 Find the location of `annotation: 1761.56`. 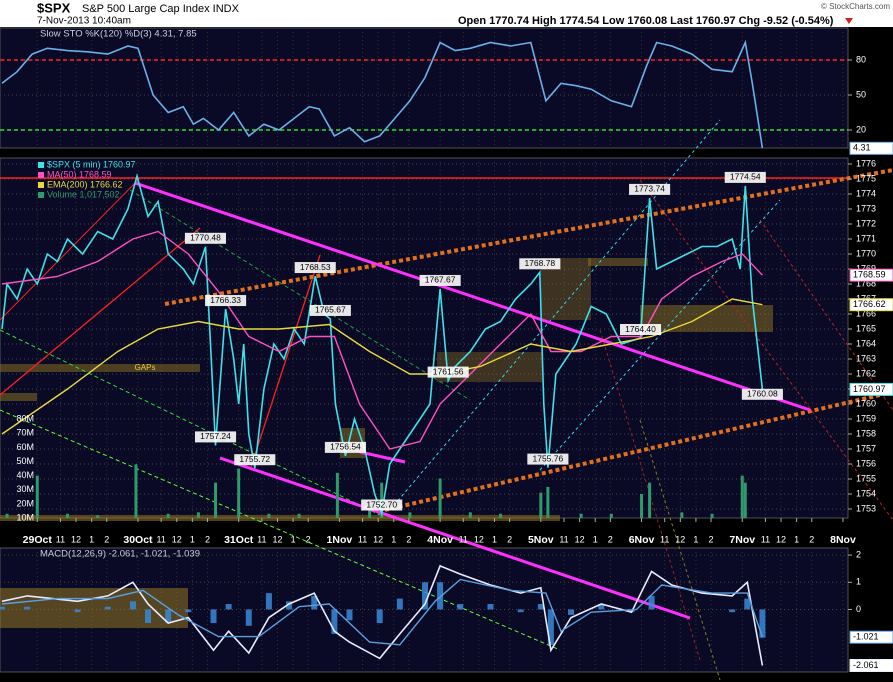

annotation: 1761.56 is located at coordinates (448, 371).